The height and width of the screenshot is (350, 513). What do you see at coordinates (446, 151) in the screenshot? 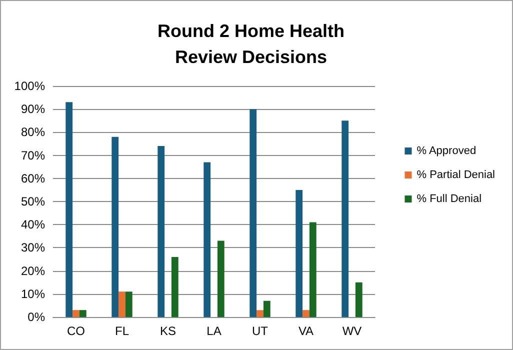
I see `legend-label: % Approved` at bounding box center [446, 151].